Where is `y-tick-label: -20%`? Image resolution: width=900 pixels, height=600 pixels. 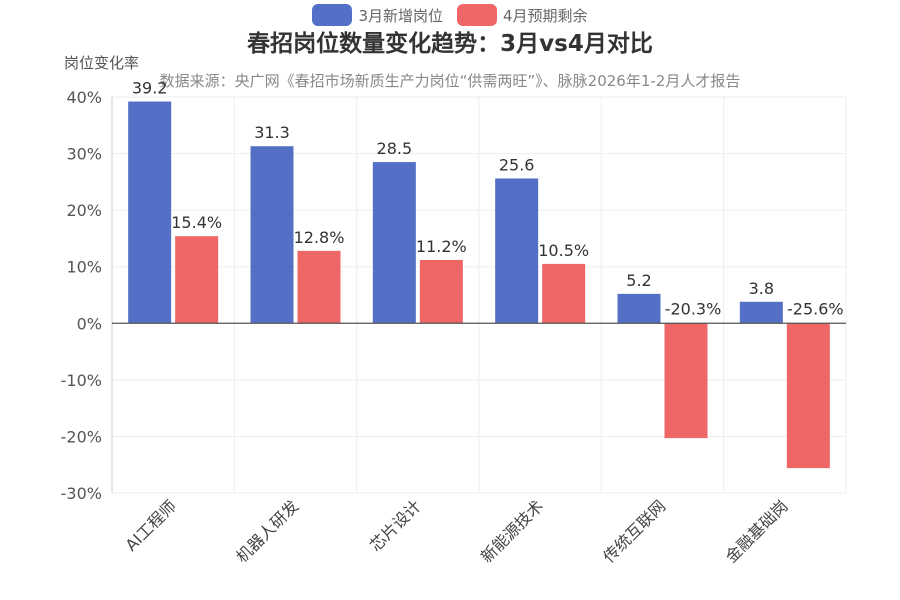 y-tick-label: -20% is located at coordinates (81, 436).